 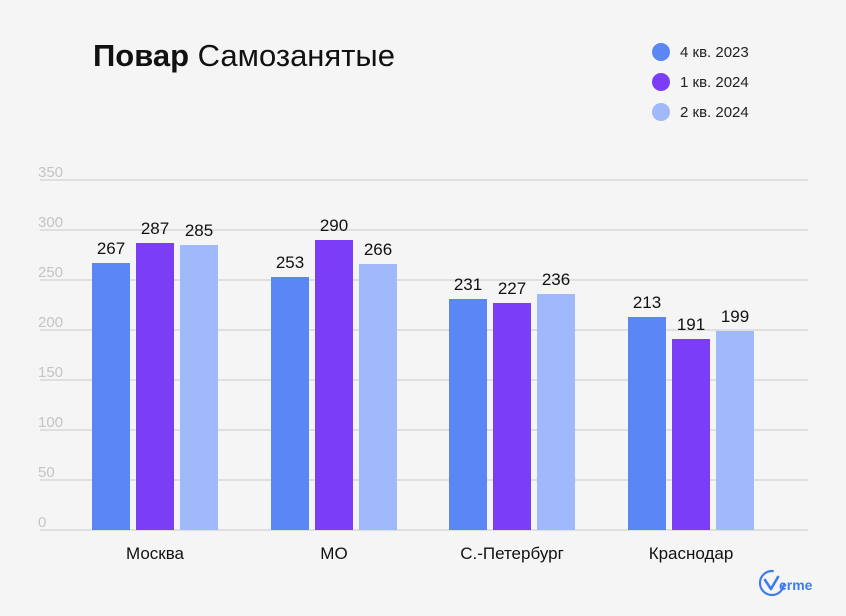 What do you see at coordinates (50, 272) in the screenshot?
I see `y-tick-label: 250` at bounding box center [50, 272].